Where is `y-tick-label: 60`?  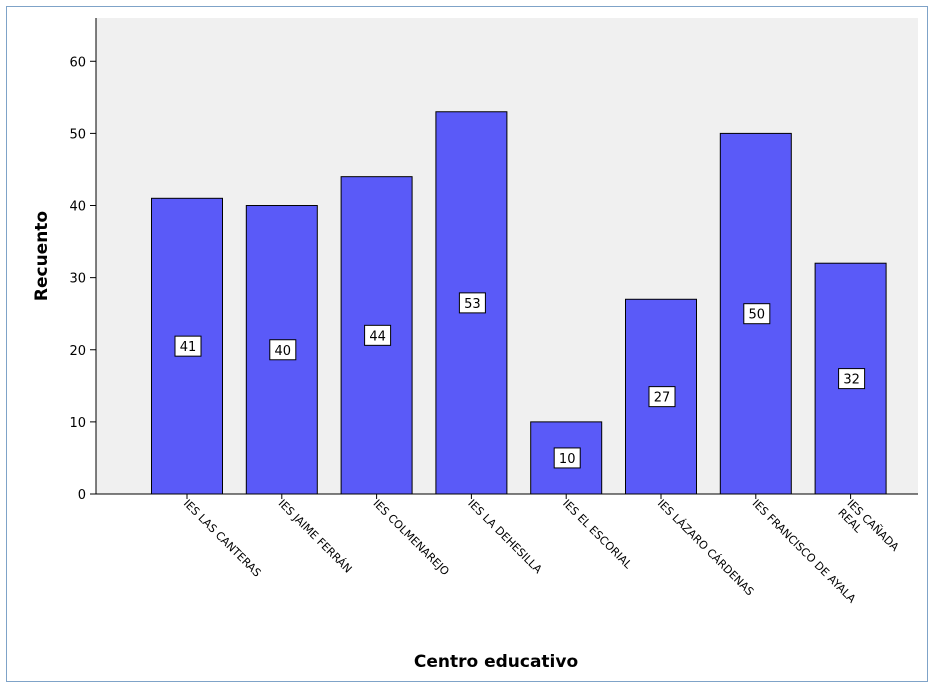
y-tick-label: 60 is located at coordinates (77, 62).